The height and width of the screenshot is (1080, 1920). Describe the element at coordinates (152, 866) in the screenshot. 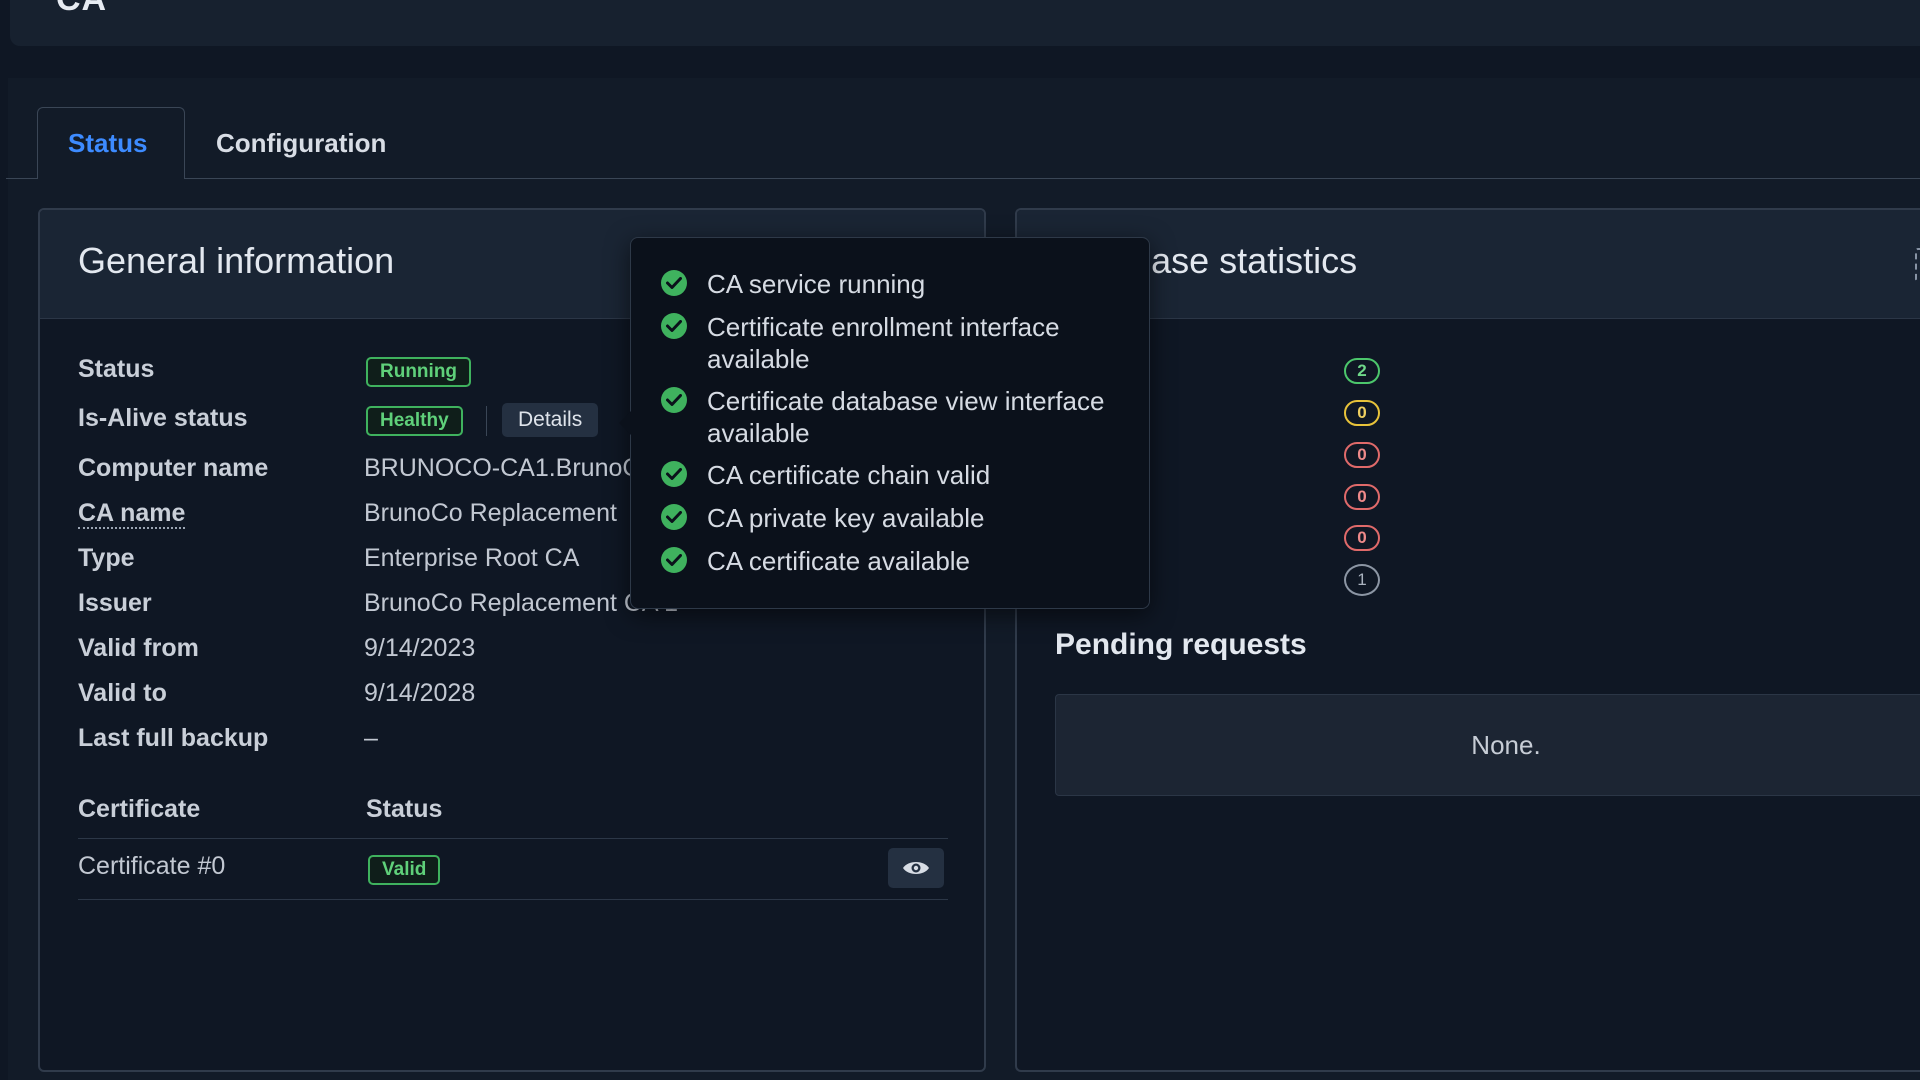

I see `certificate-name: Certificate #0` at that location.